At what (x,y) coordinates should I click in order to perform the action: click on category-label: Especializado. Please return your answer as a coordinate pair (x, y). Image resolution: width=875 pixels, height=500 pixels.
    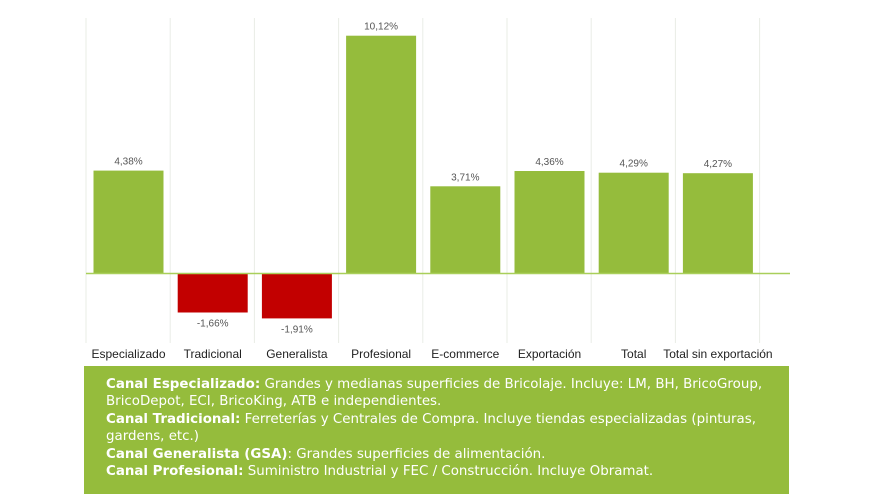
    Looking at the image, I should click on (128, 354).